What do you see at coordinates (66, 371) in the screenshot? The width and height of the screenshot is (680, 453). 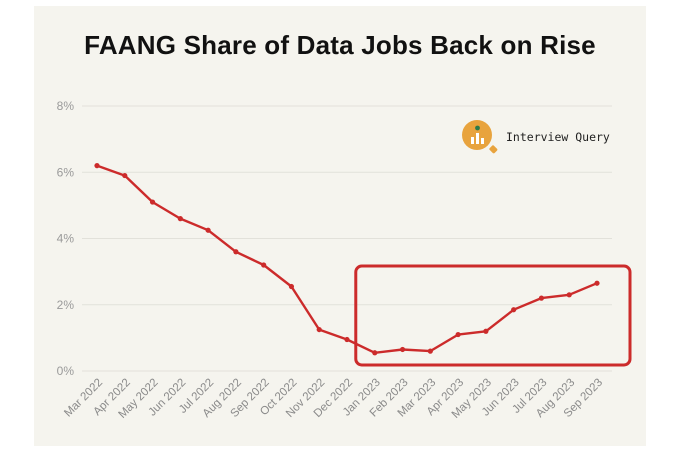 I see `y-tick-label: 0%` at bounding box center [66, 371].